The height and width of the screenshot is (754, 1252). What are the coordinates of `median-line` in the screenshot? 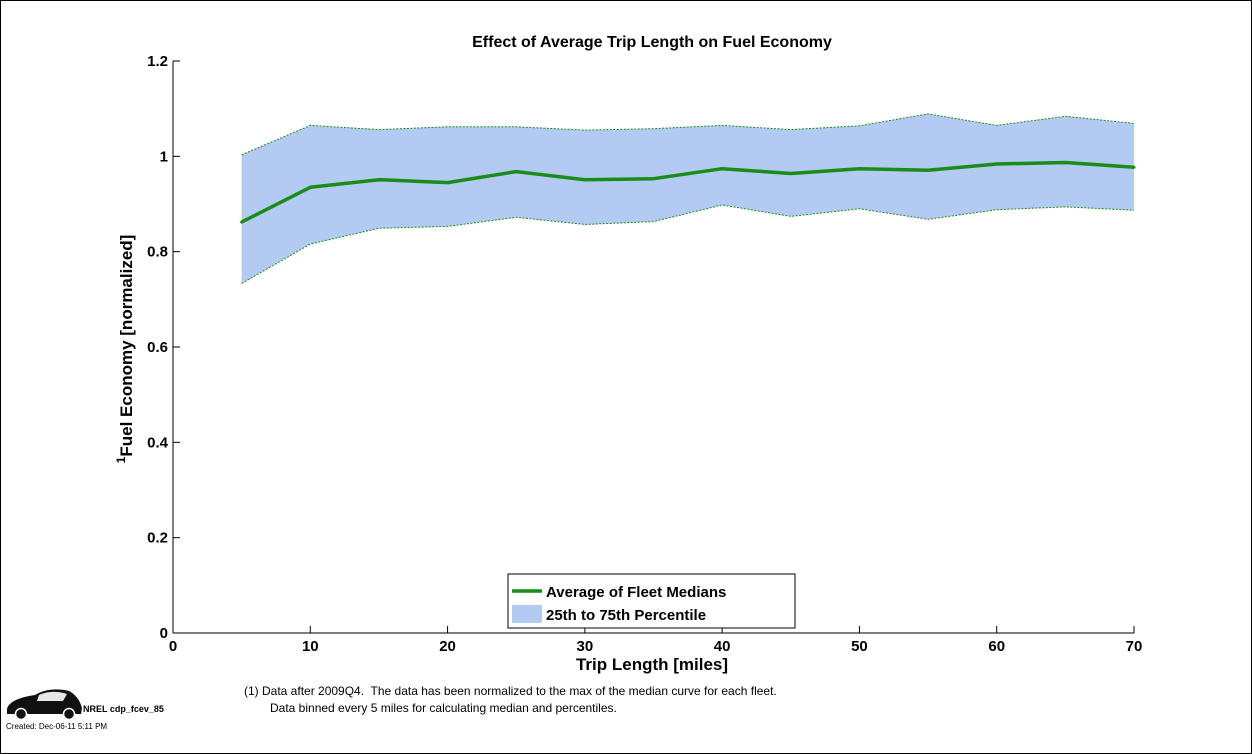 It's located at (687, 192).